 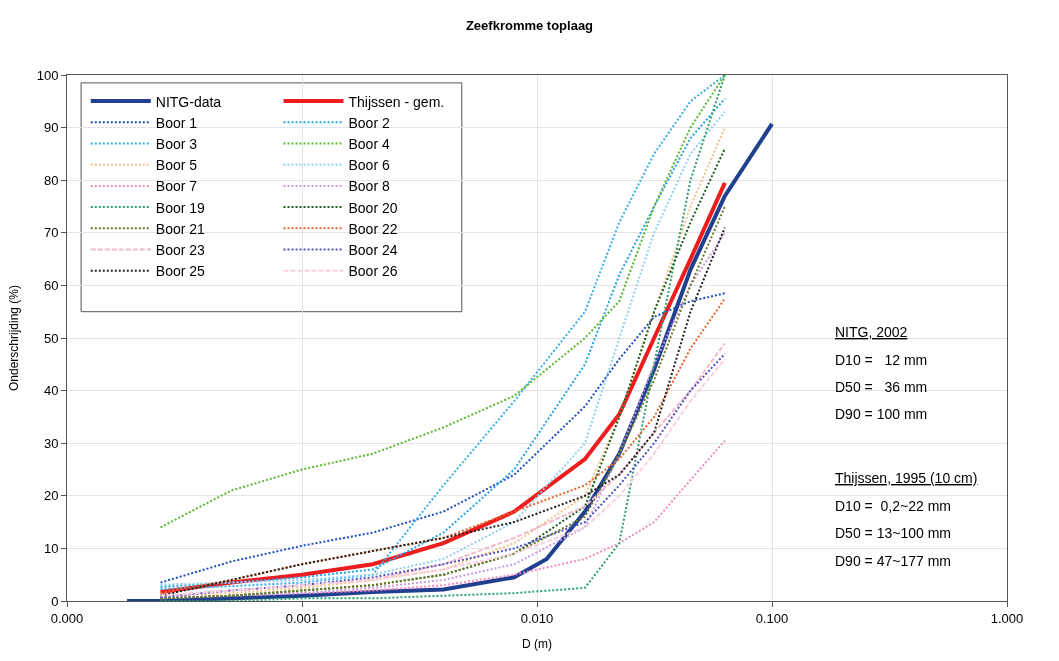 What do you see at coordinates (51, 233) in the screenshot?
I see `y-tick-label: 70` at bounding box center [51, 233].